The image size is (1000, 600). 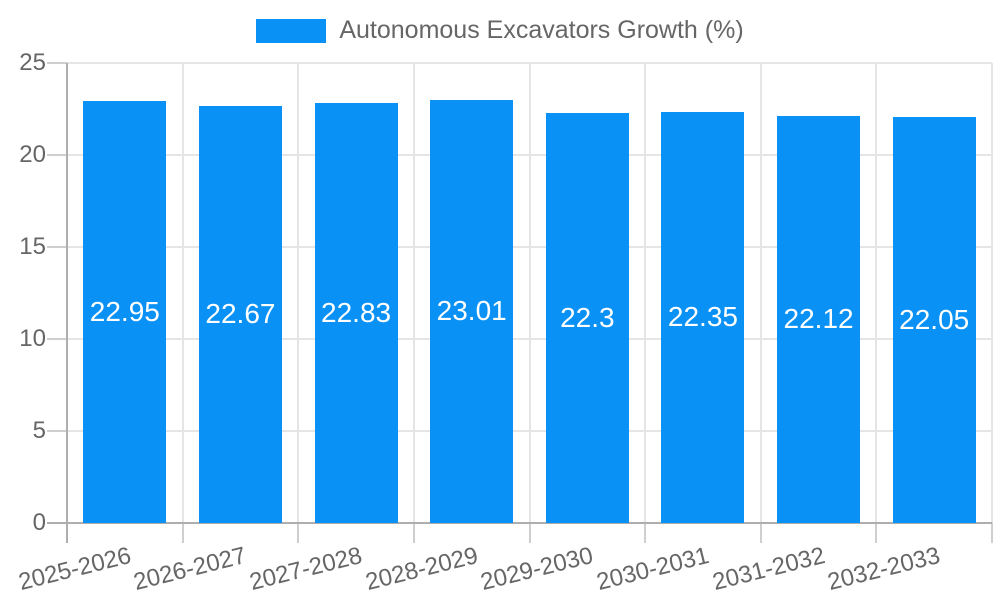 What do you see at coordinates (32, 62) in the screenshot?
I see `y-axis-tick-label: 25` at bounding box center [32, 62].